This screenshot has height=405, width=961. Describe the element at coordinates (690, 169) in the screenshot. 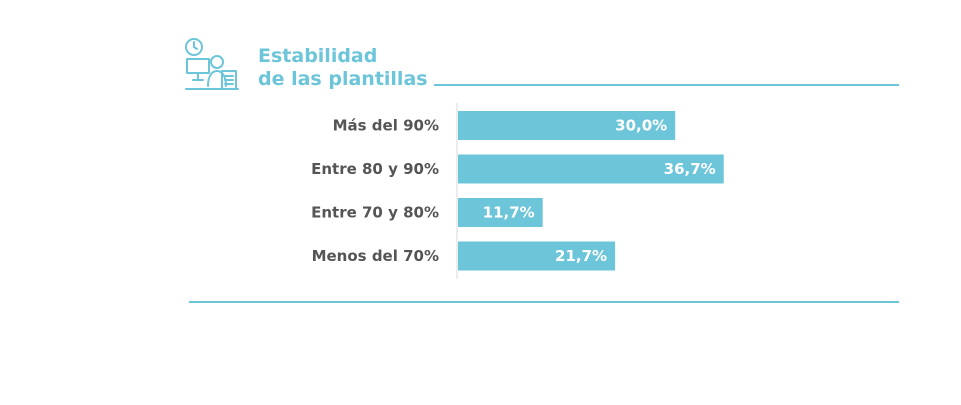

I see `value-label: 36,7%` at that location.